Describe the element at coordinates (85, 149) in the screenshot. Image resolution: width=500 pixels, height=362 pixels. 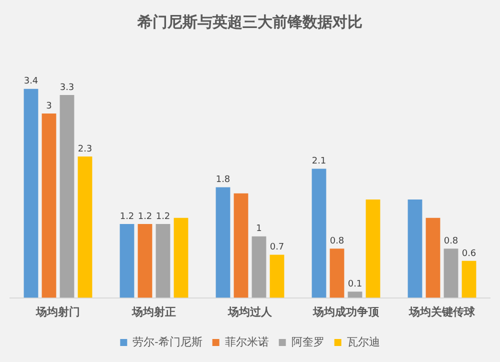
I see `data-label: 2.3` at that location.